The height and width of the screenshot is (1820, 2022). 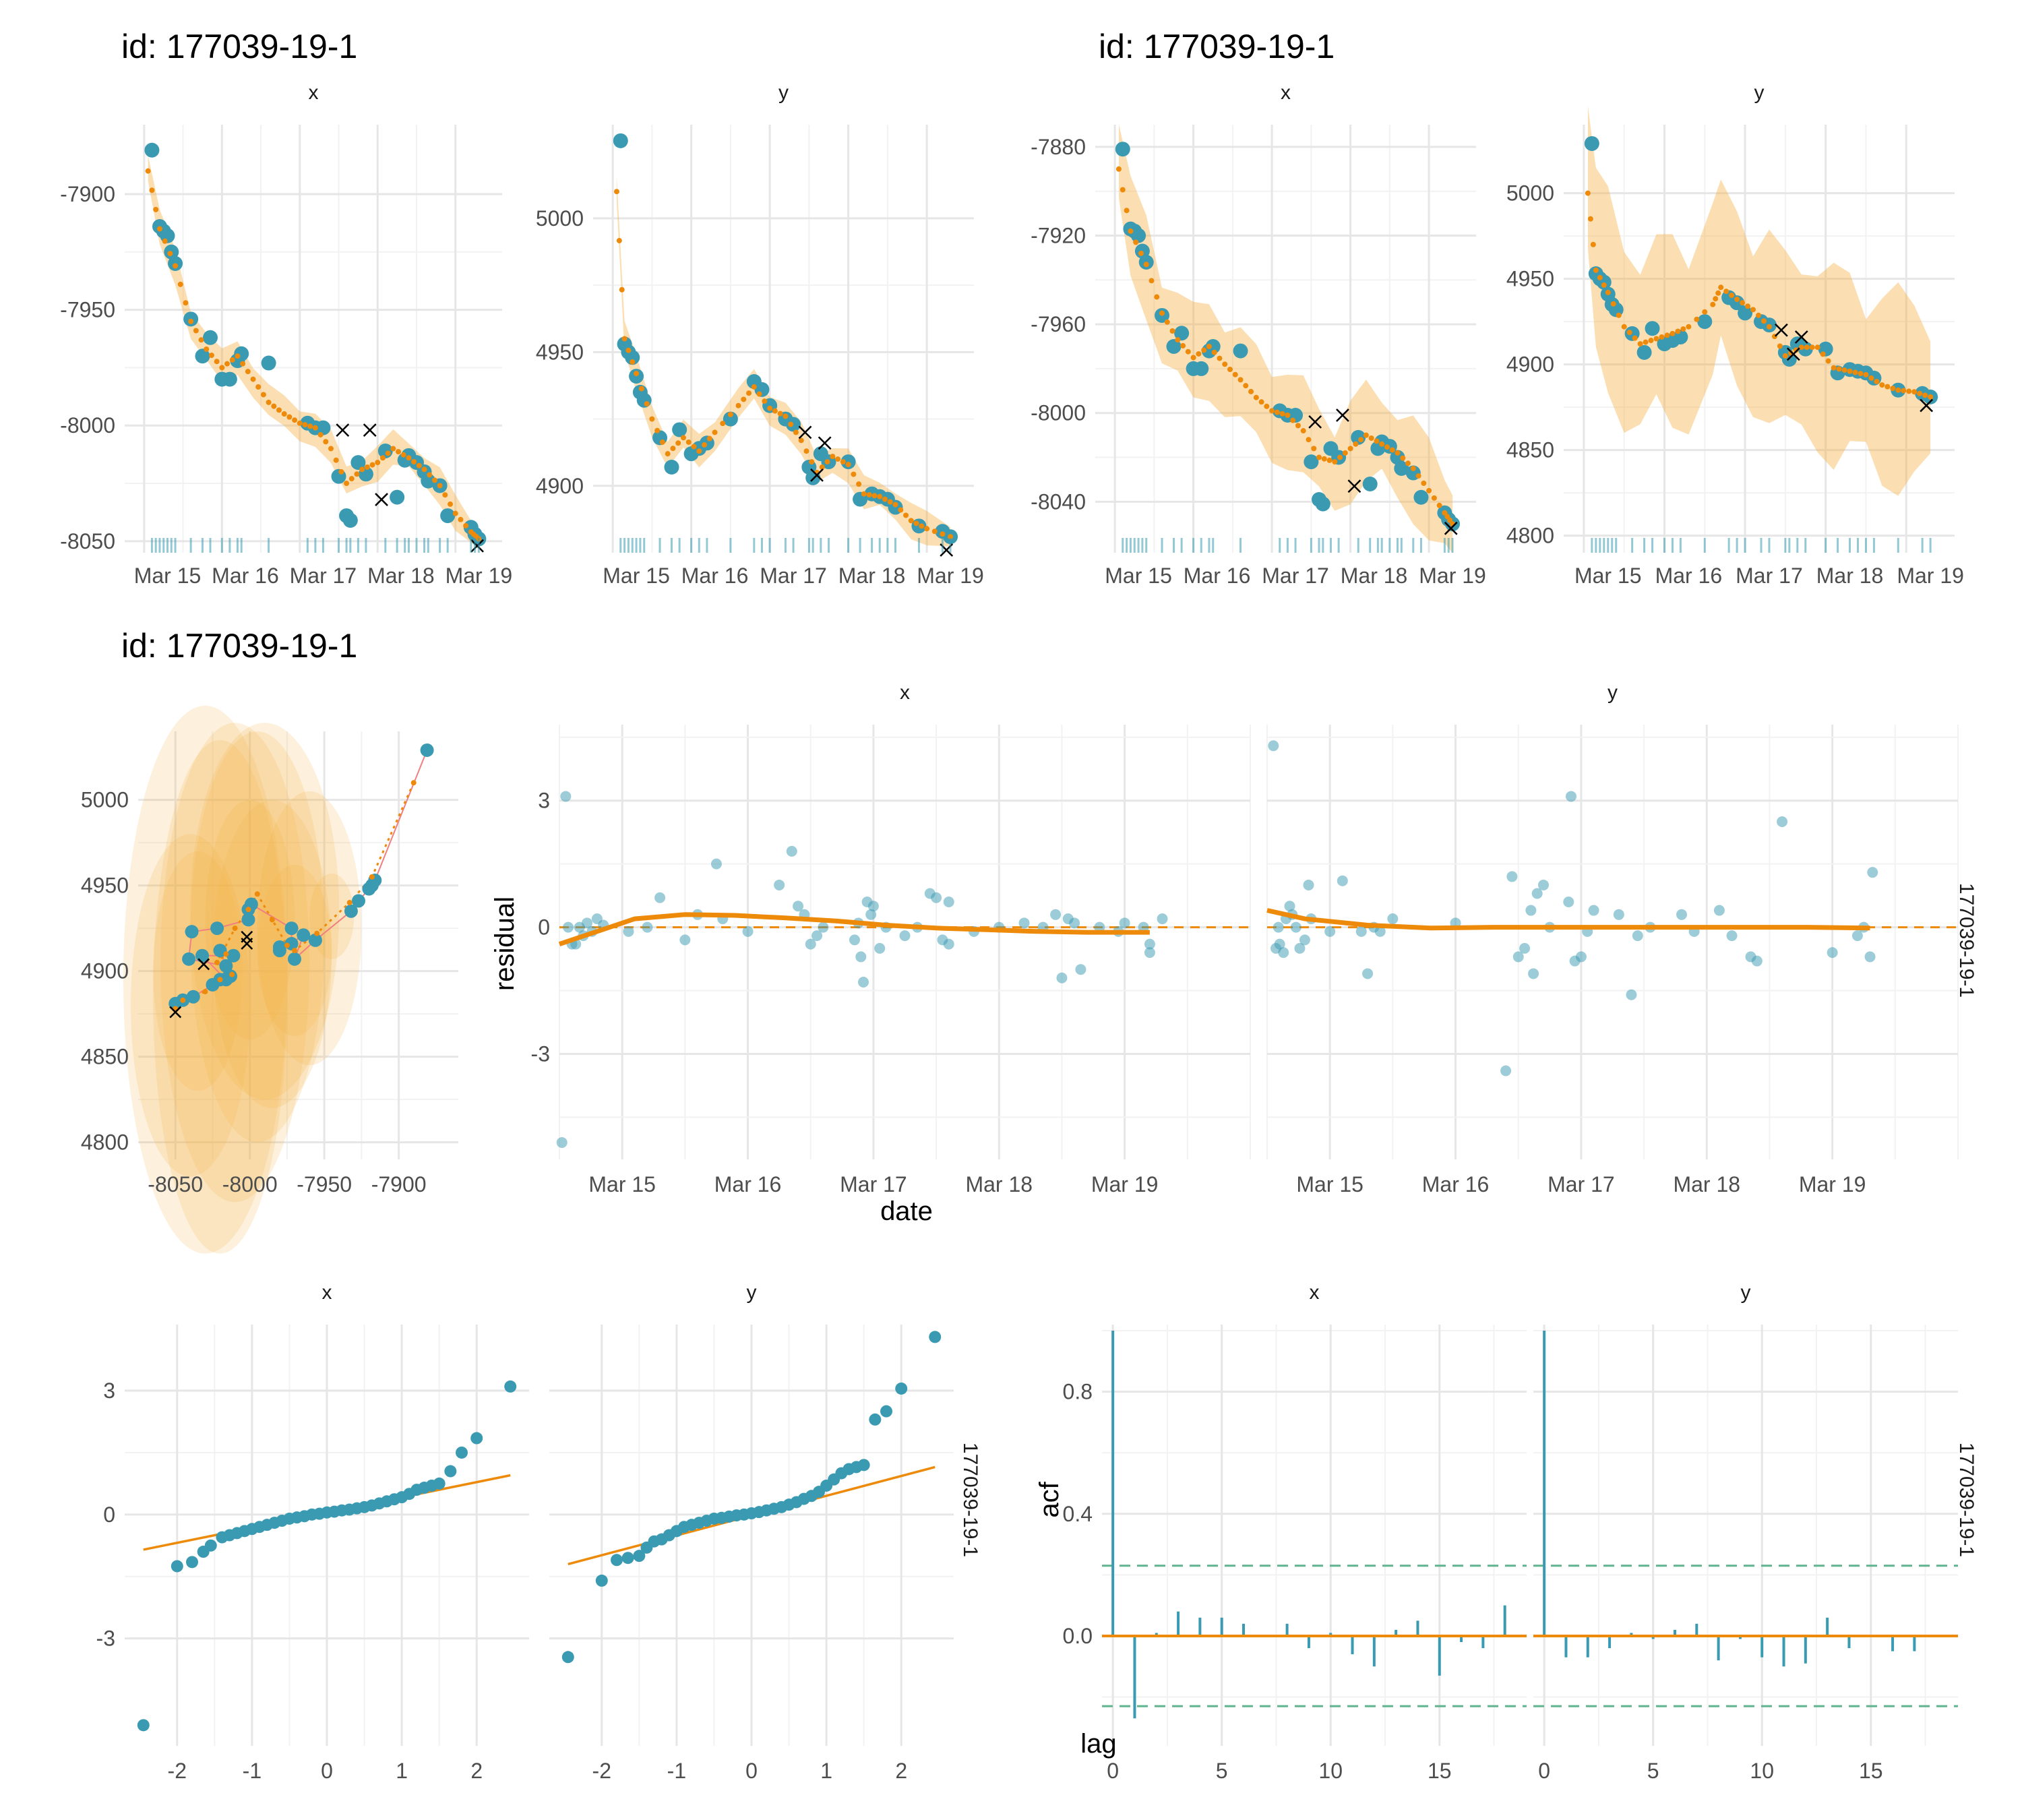 What do you see at coordinates (872, 576) in the screenshot?
I see `fit-y-a-x-tick-label: Mar 18` at bounding box center [872, 576].